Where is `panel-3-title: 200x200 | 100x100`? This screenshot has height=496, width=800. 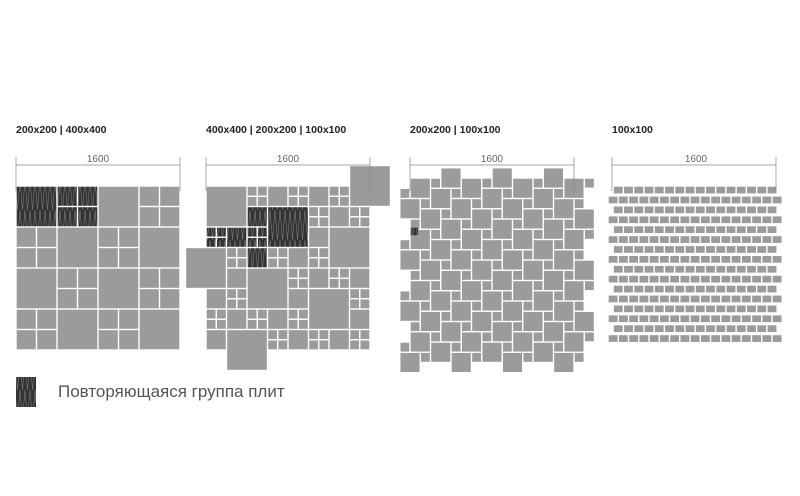
panel-3-title: 200x200 | 100x100 is located at coordinates (455, 130).